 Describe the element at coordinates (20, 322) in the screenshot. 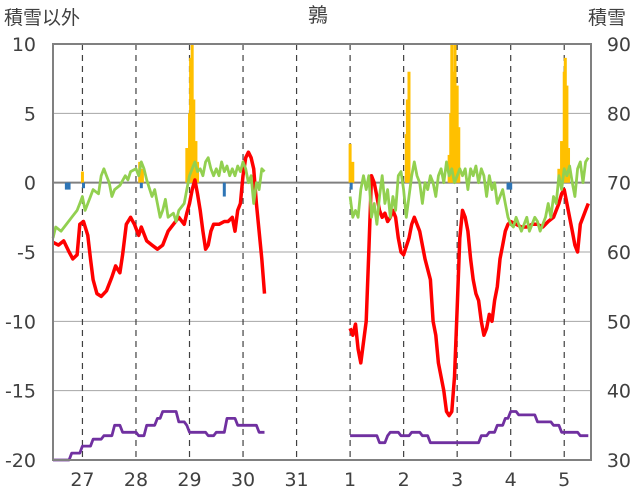

I see `y-tick-left: -10` at that location.